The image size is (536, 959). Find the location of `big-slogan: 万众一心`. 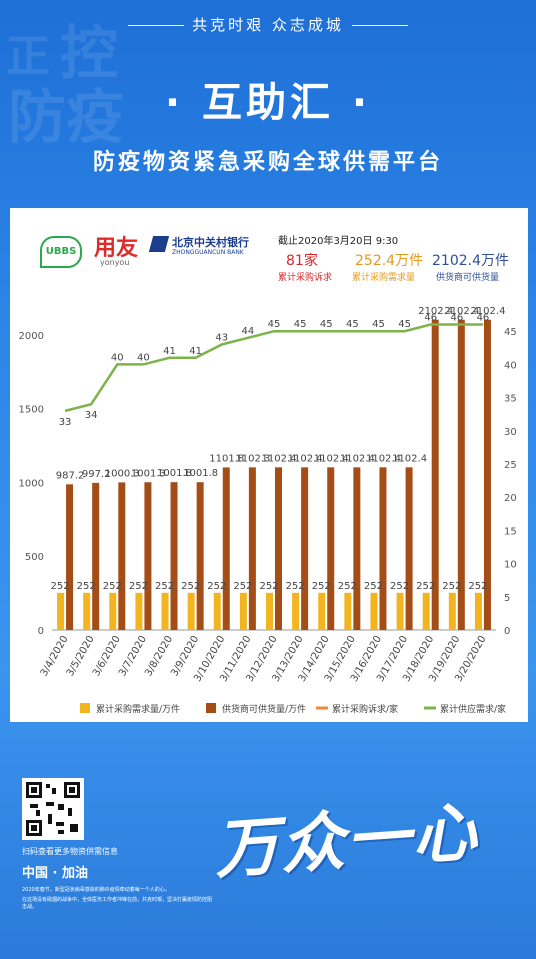

big-slogan: 万众一心 is located at coordinates (346, 842).